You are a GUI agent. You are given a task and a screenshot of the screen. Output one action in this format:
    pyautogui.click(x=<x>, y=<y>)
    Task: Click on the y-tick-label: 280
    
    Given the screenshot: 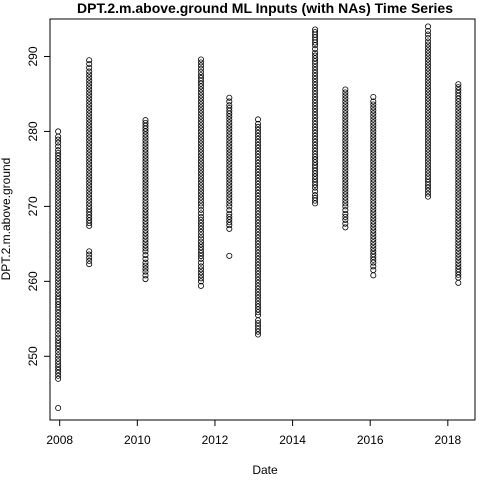 What is the action you would take?
    pyautogui.click(x=33, y=131)
    